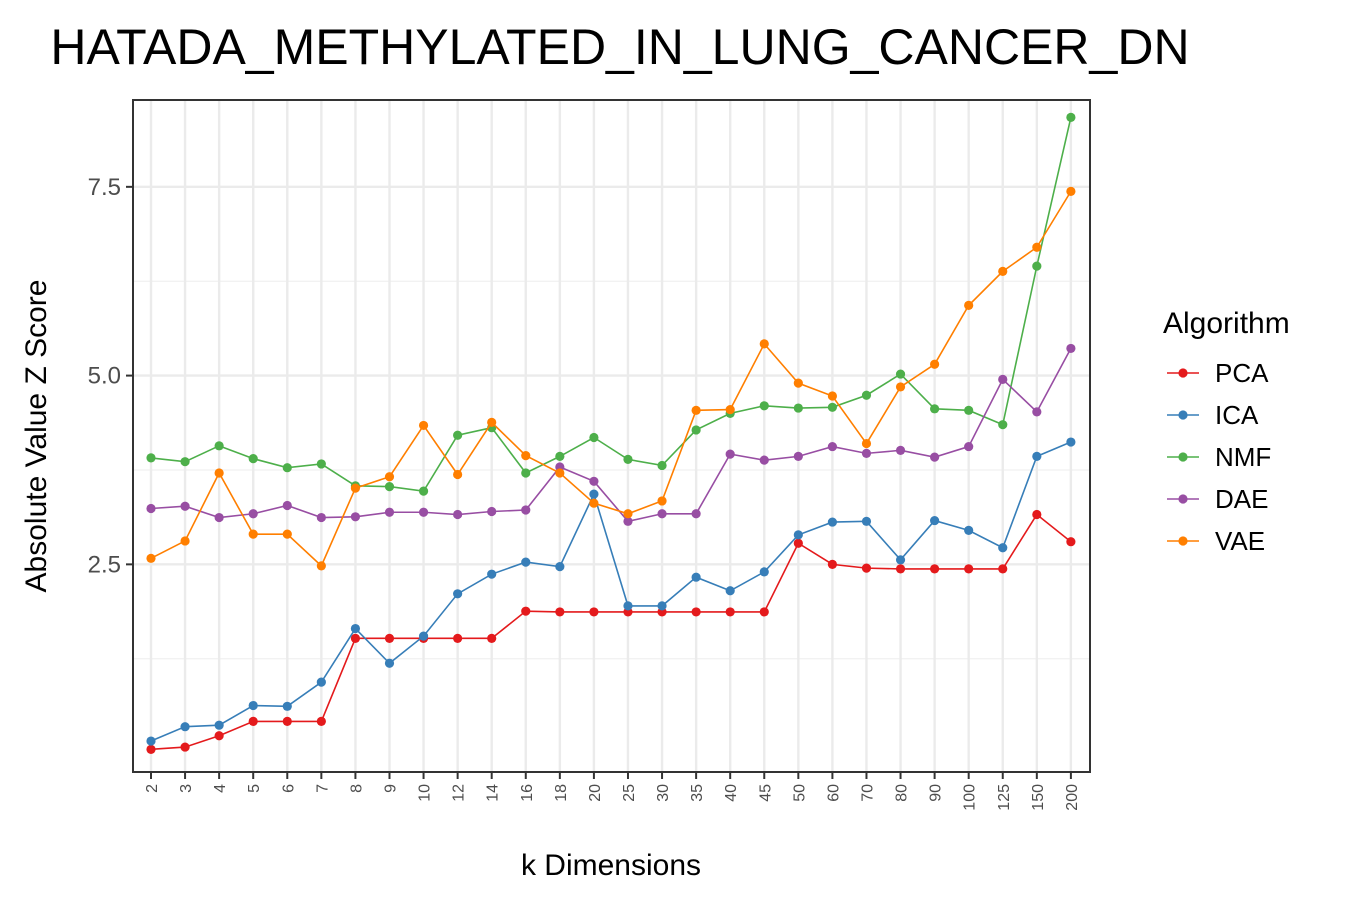 Image resolution: width=1350 pixels, height=900 pixels. Describe the element at coordinates (1183, 541) in the screenshot. I see `legend-key-point-vae` at that location.